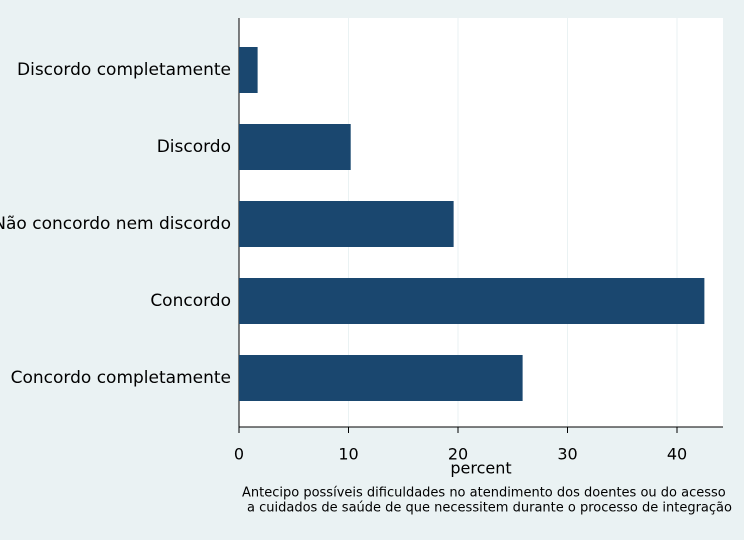 The height and width of the screenshot is (540, 744). Describe the element at coordinates (239, 454) in the screenshot. I see `x-tick-label: 0` at that location.